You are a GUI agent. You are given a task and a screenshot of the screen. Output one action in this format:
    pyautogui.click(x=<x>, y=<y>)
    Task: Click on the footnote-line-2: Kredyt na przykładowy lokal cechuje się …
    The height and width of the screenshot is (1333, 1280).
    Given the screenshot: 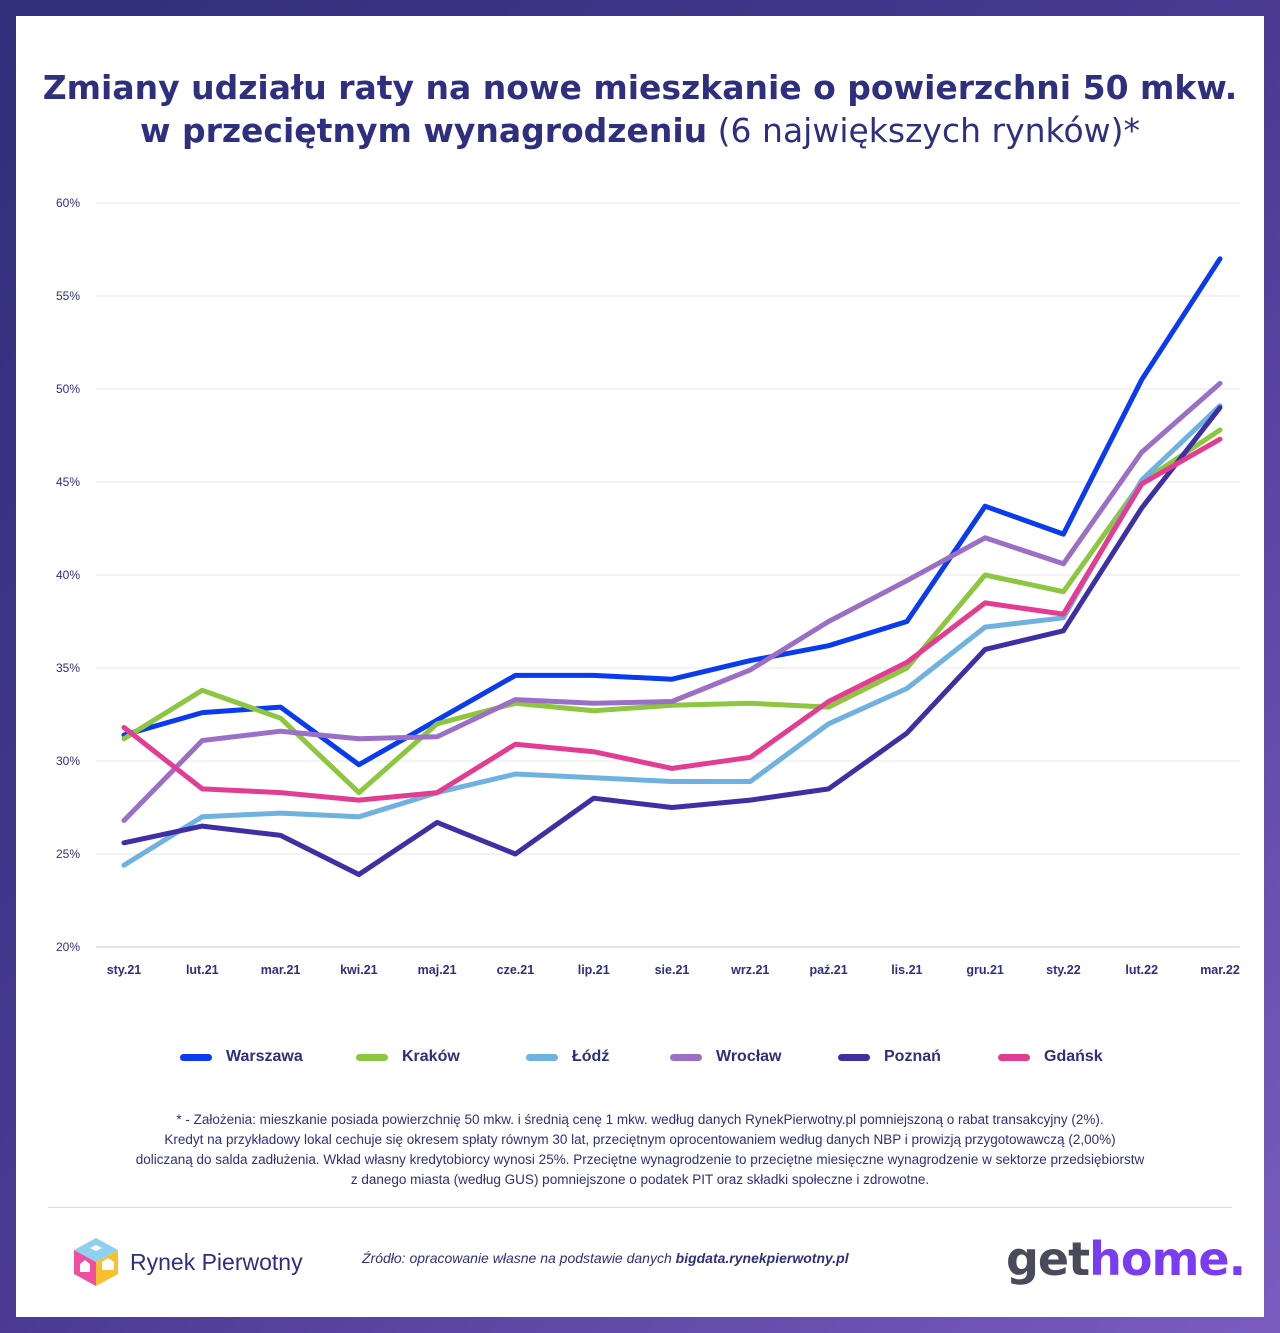 What is the action you would take?
    pyautogui.click(x=640, y=1139)
    